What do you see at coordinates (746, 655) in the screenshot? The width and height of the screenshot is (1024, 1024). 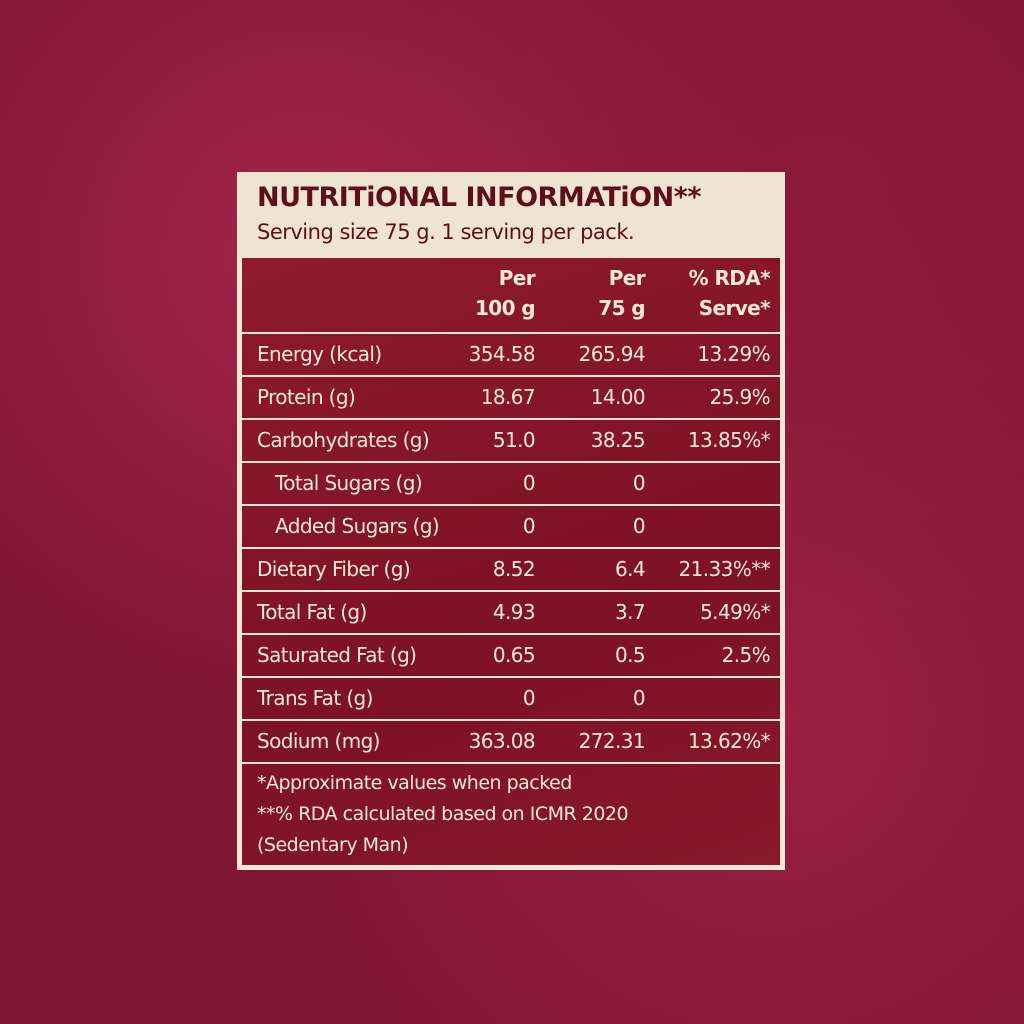 I see `row-value: 2.5%` at bounding box center [746, 655].